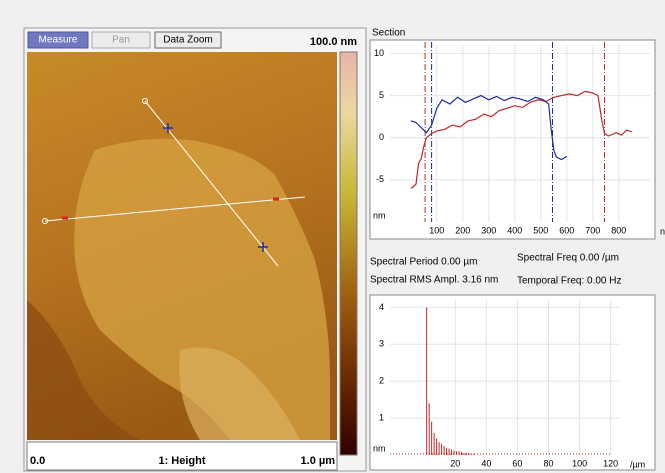 This screenshot has width=665, height=473. Describe the element at coordinates (549, 463) in the screenshot. I see `x-tick-label: 80` at that location.